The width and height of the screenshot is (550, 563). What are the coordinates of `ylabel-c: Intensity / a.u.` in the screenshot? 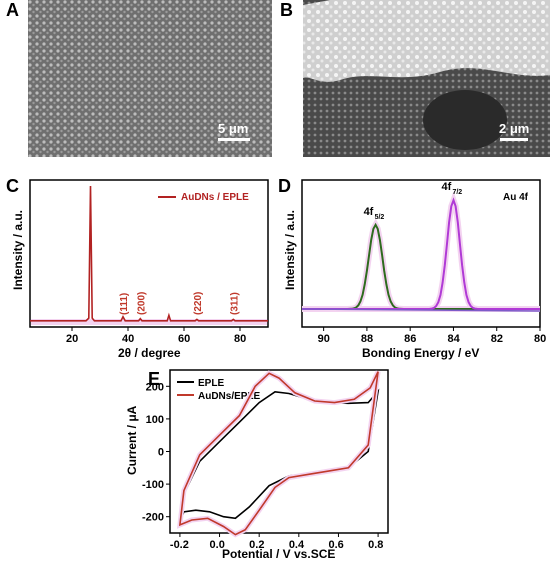 It's located at (18, 250).